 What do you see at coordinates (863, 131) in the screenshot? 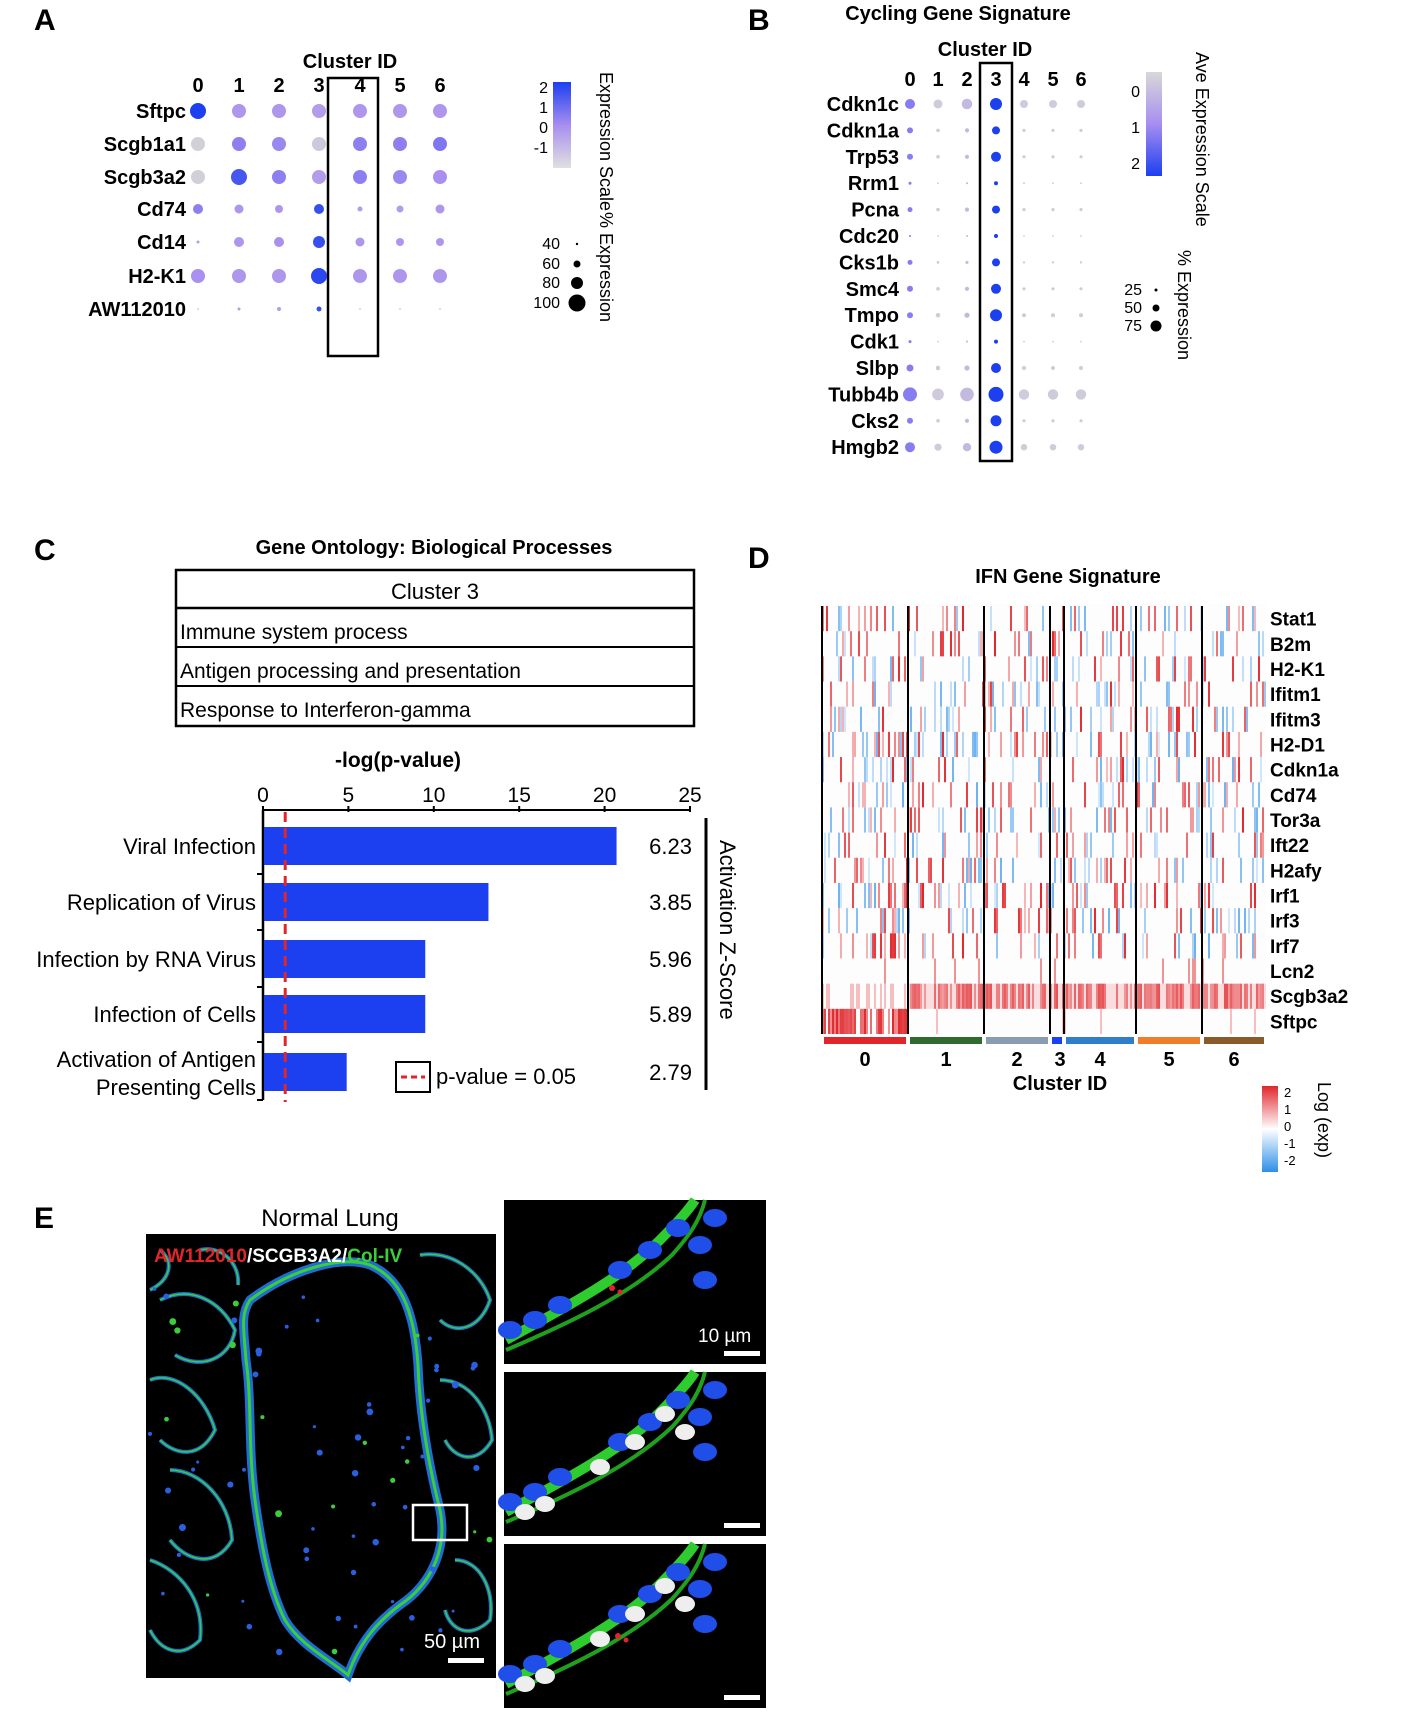
I see `panel-b-gene-label: Cdkn1a` at bounding box center [863, 131].